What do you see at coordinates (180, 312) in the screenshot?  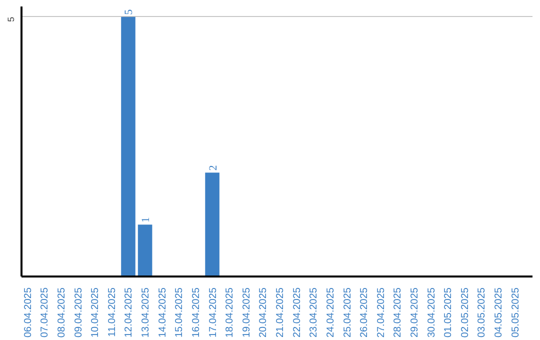 I see `x-tick-label: 15.04.2025` at bounding box center [180, 312].